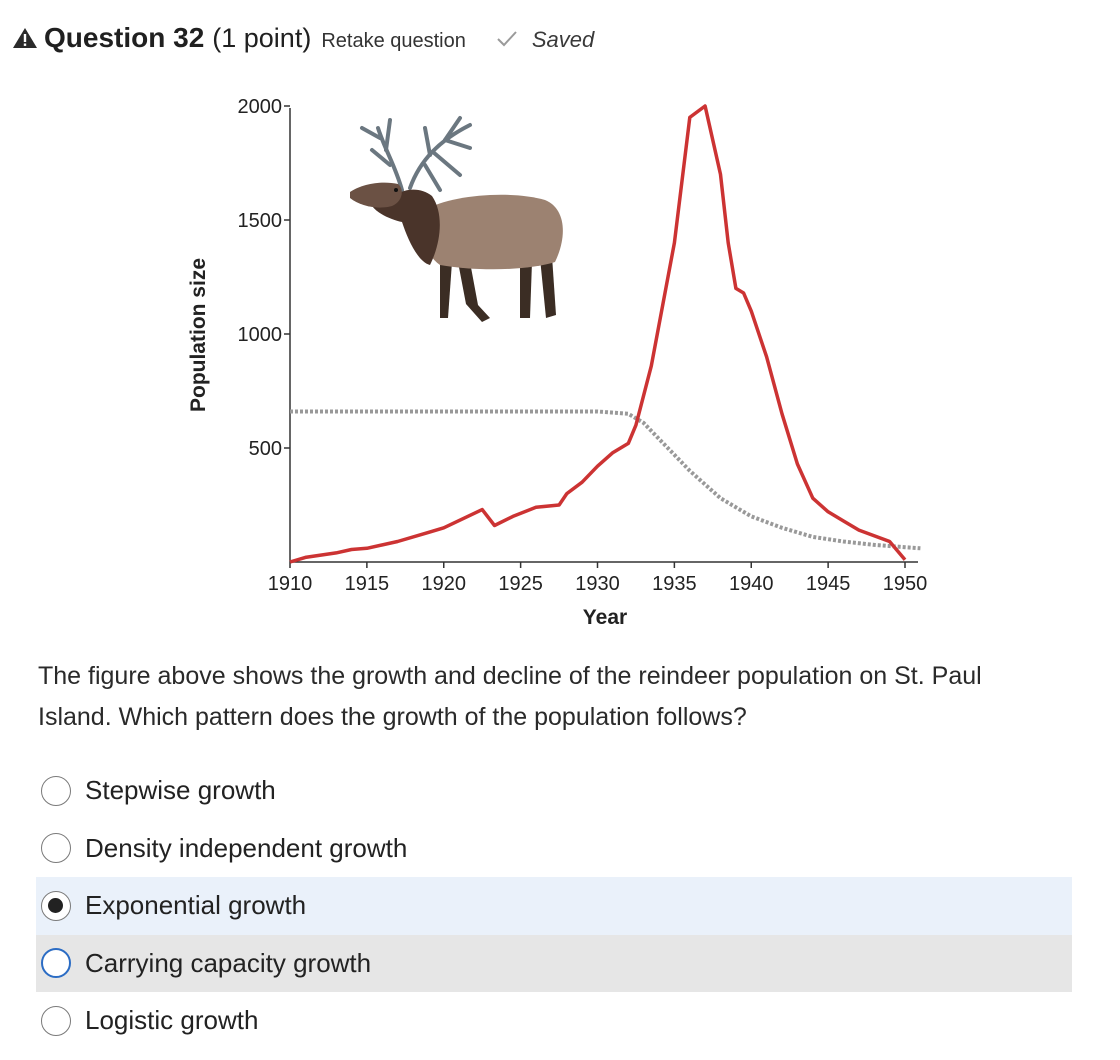 The height and width of the screenshot is (1060, 1120). Describe the element at coordinates (262, 38) in the screenshot. I see `question-points: (1 point)` at that location.